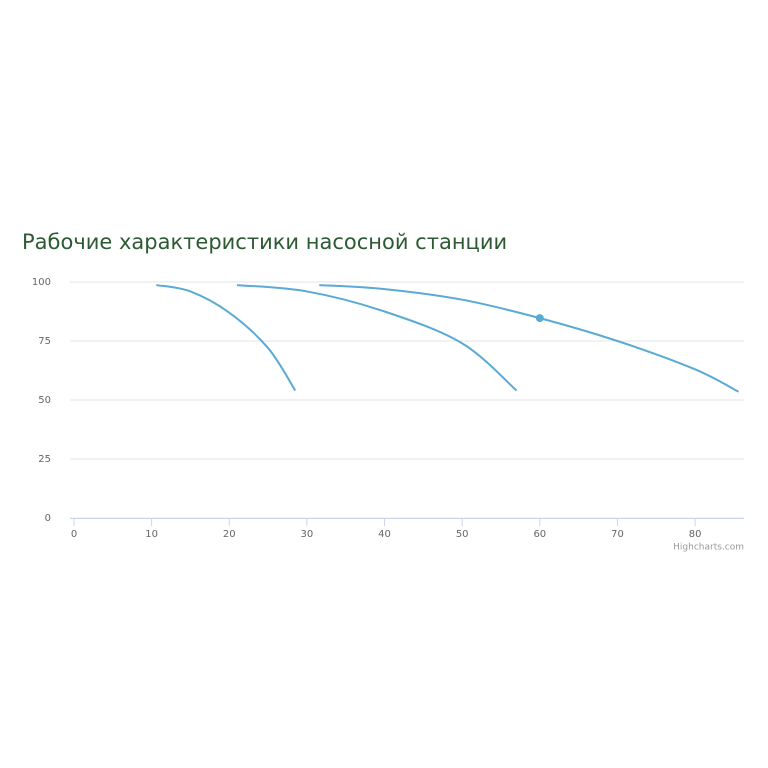  I want to click on y-tick-label: 50, so click(44, 400).